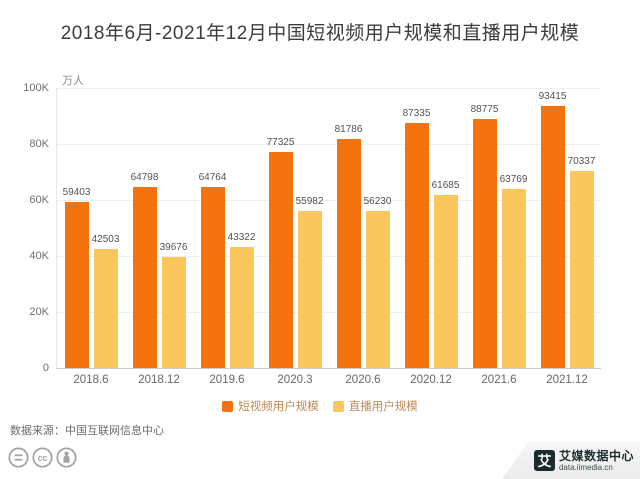 Image resolution: width=640 pixels, height=479 pixels. I want to click on value-label: 39676, so click(173, 247).